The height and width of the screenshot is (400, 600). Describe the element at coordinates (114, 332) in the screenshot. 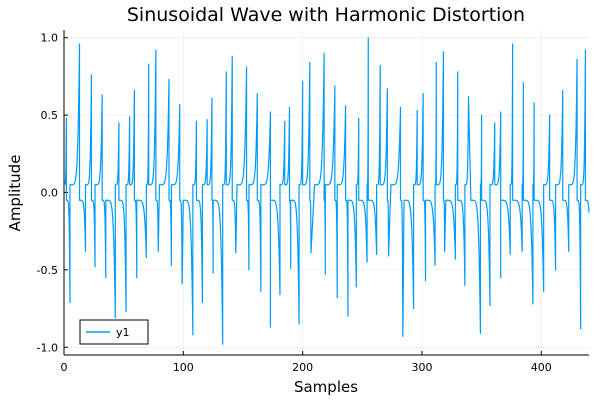

I see `legend: y1` at that location.